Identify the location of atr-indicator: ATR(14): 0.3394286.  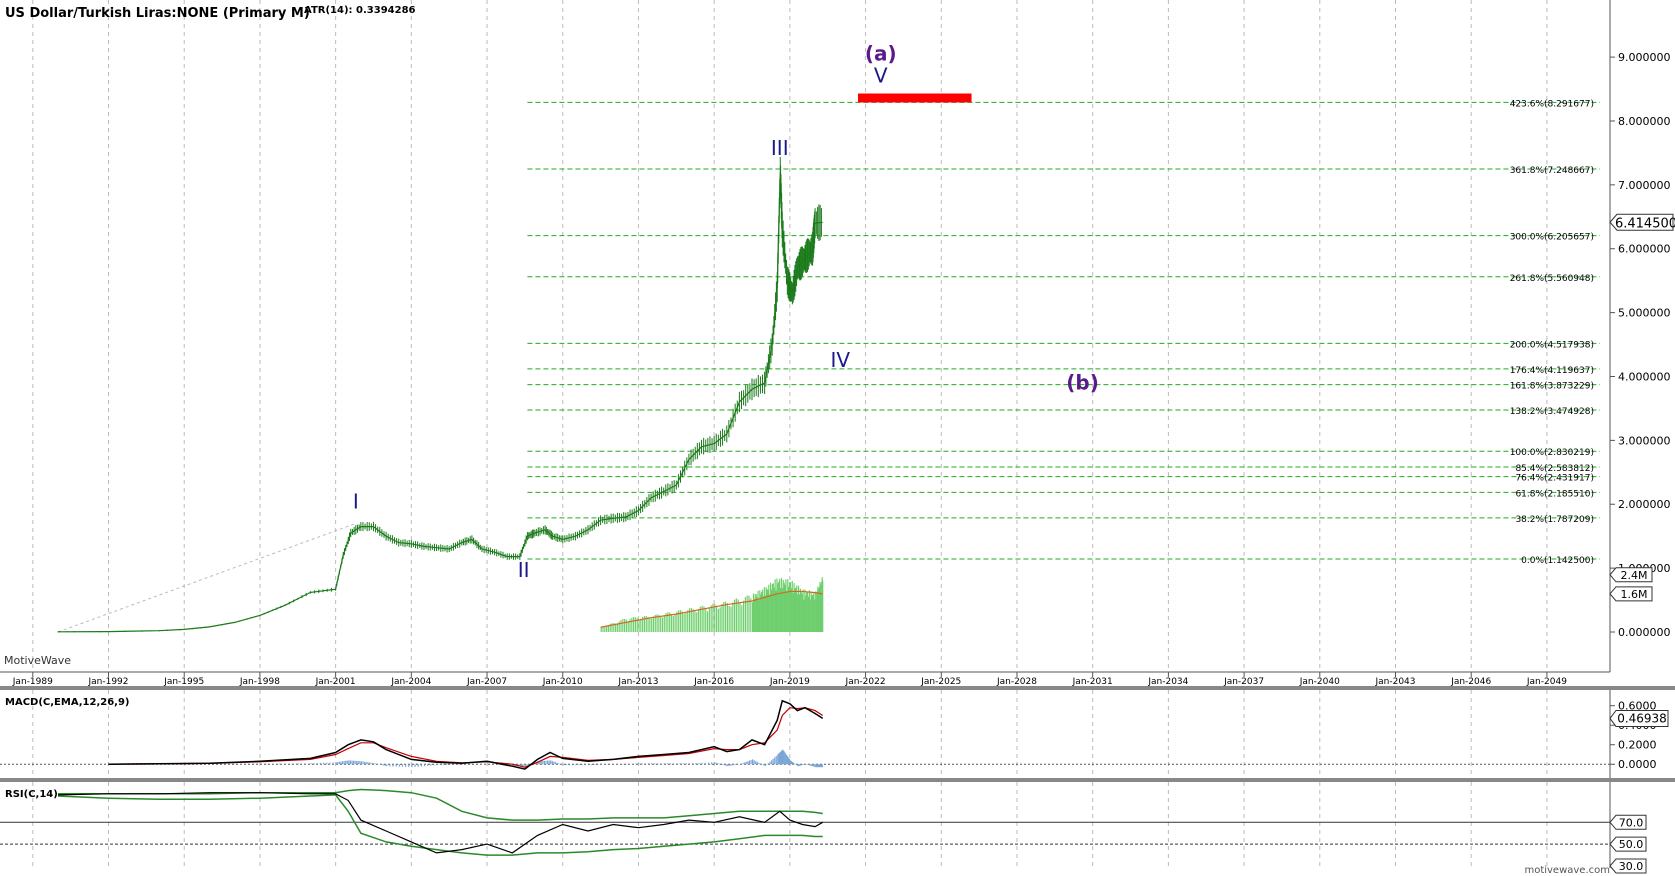
(360, 10).